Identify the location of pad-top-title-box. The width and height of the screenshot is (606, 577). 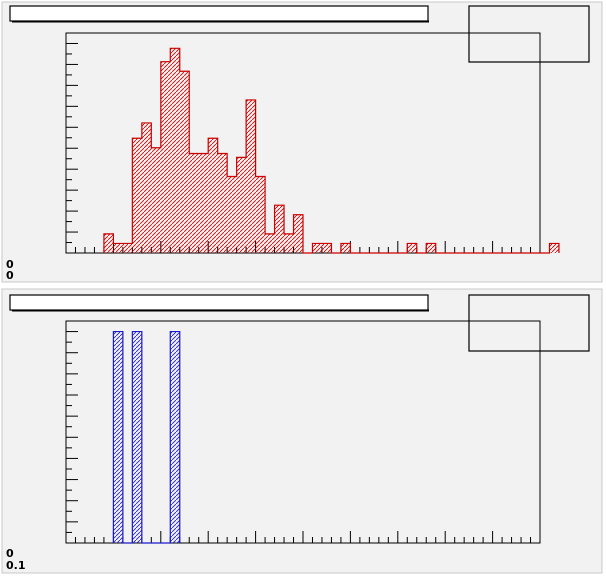
(219, 13).